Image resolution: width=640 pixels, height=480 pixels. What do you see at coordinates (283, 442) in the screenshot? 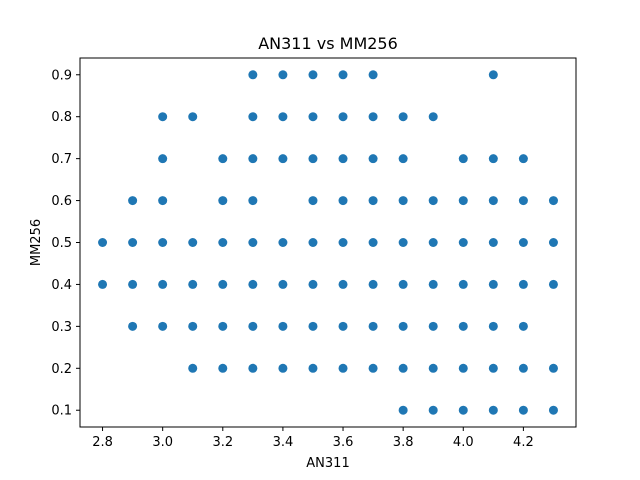
I see `x-tick-label: 3.4` at bounding box center [283, 442].